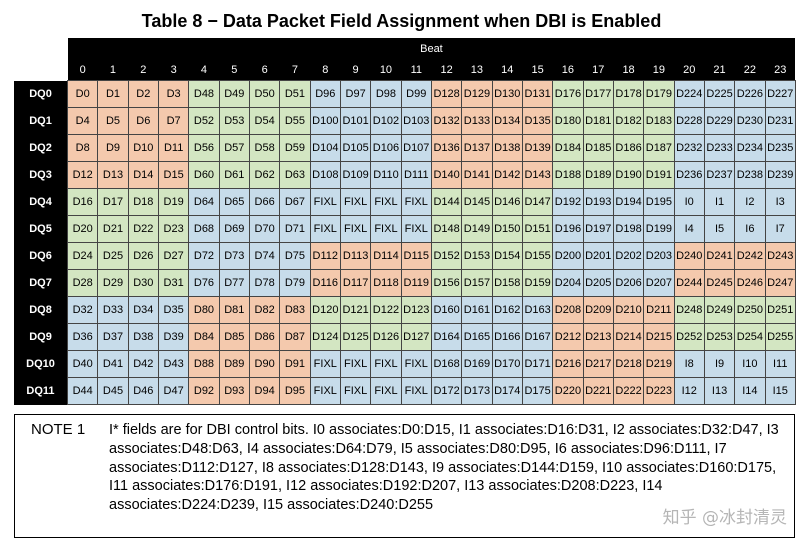 The height and width of the screenshot is (542, 803). Describe the element at coordinates (386, 175) in the screenshot. I see `data-cell: D110` at that location.